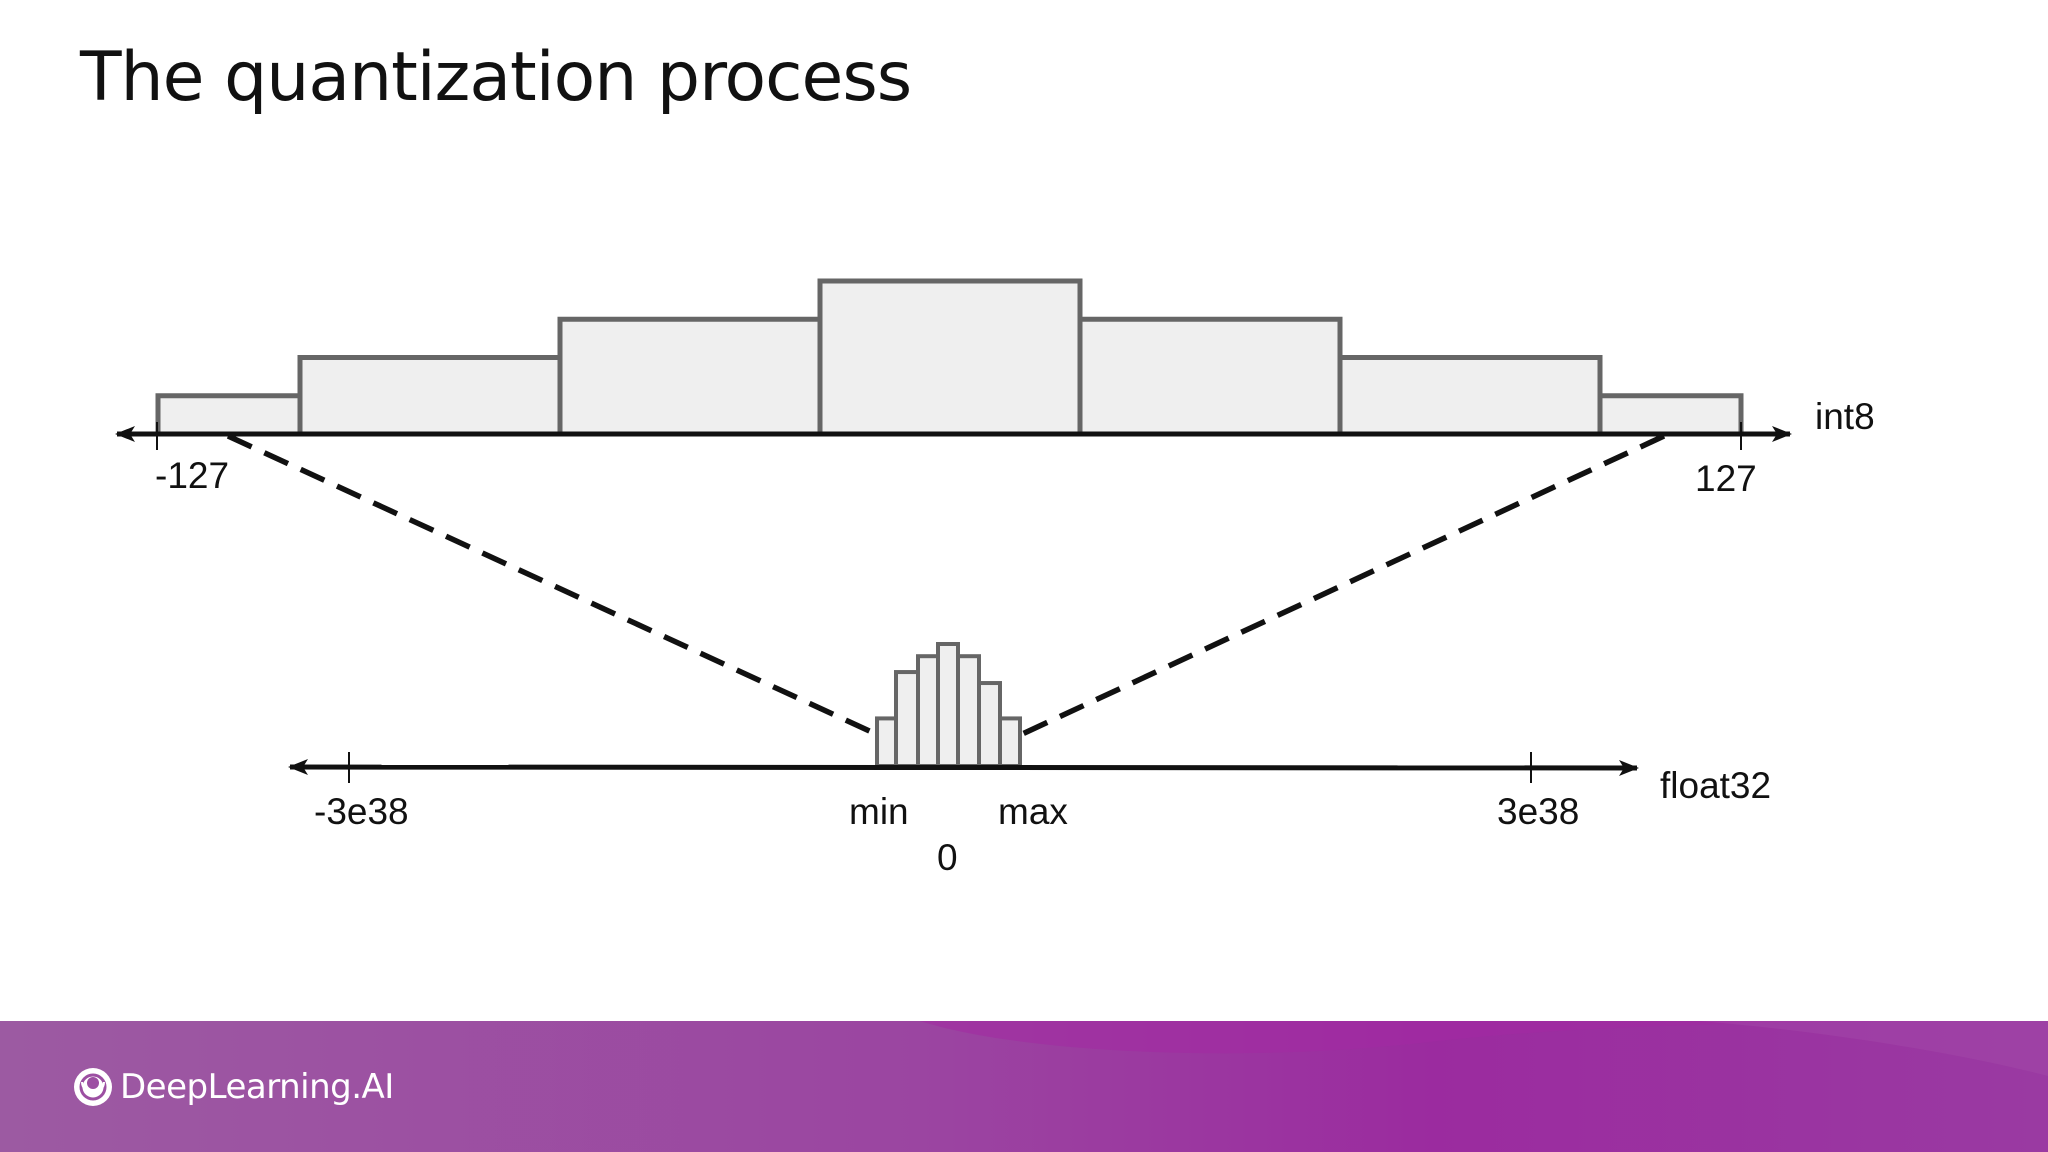 This screenshot has width=2048, height=1152. Describe the element at coordinates (1033, 811) in the screenshot. I see `float32-range-max-label: max` at that location.